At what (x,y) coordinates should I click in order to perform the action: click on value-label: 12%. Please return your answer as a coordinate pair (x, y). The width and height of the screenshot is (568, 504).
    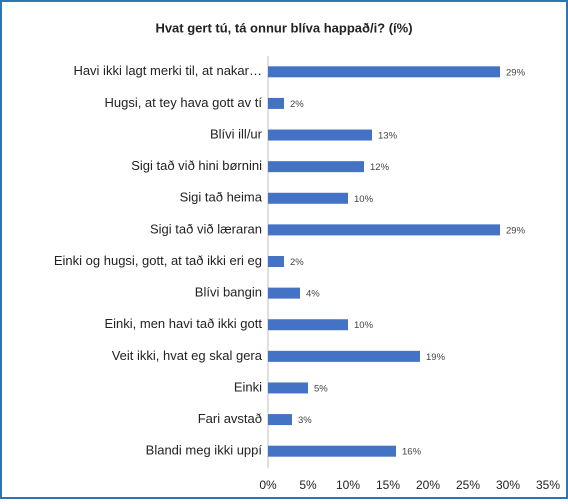
    Looking at the image, I should click on (380, 167).